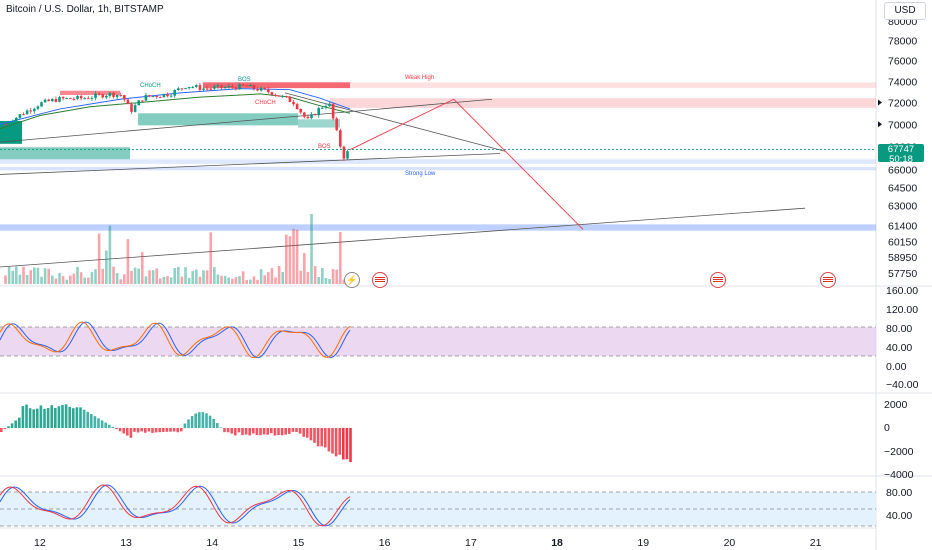 The image size is (932, 550). What do you see at coordinates (471, 543) in the screenshot?
I see `time-tick-label: 17` at bounding box center [471, 543].